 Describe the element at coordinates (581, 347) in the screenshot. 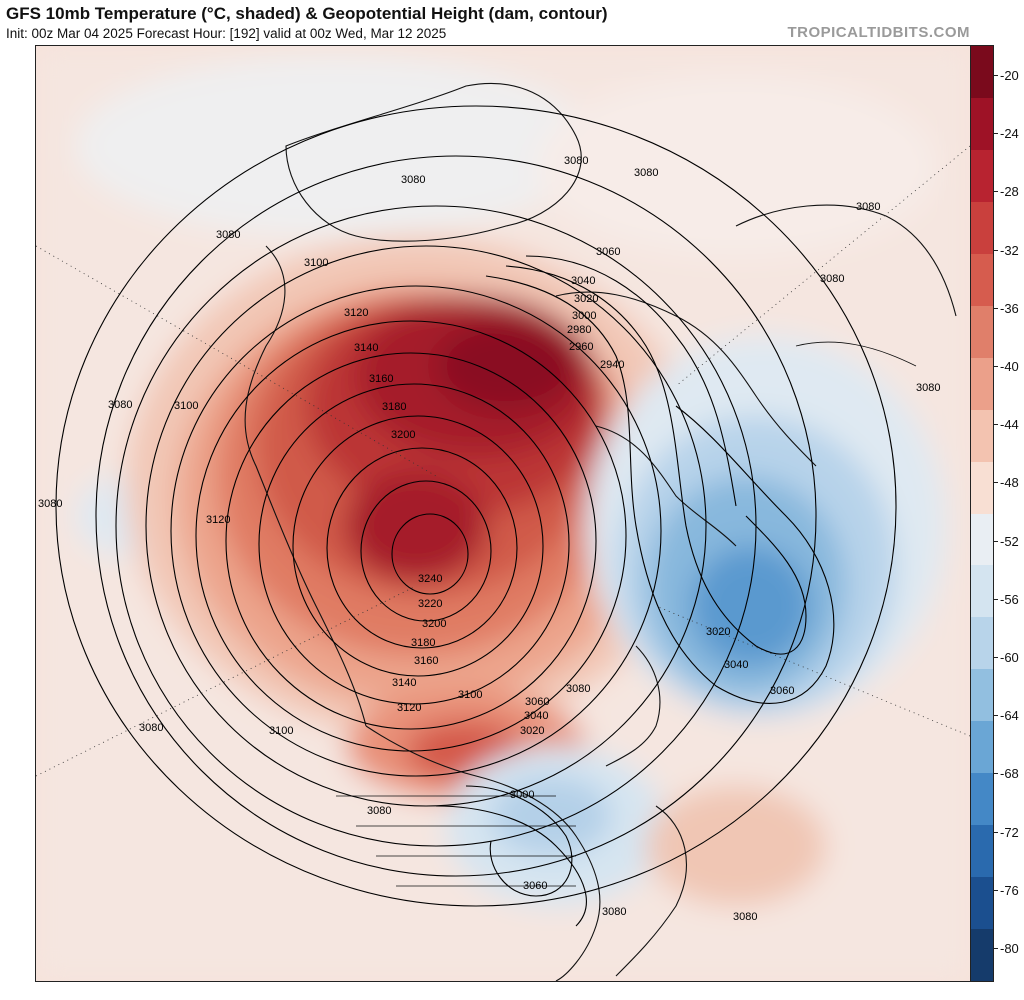

I see `contour-label: 2960` at that location.